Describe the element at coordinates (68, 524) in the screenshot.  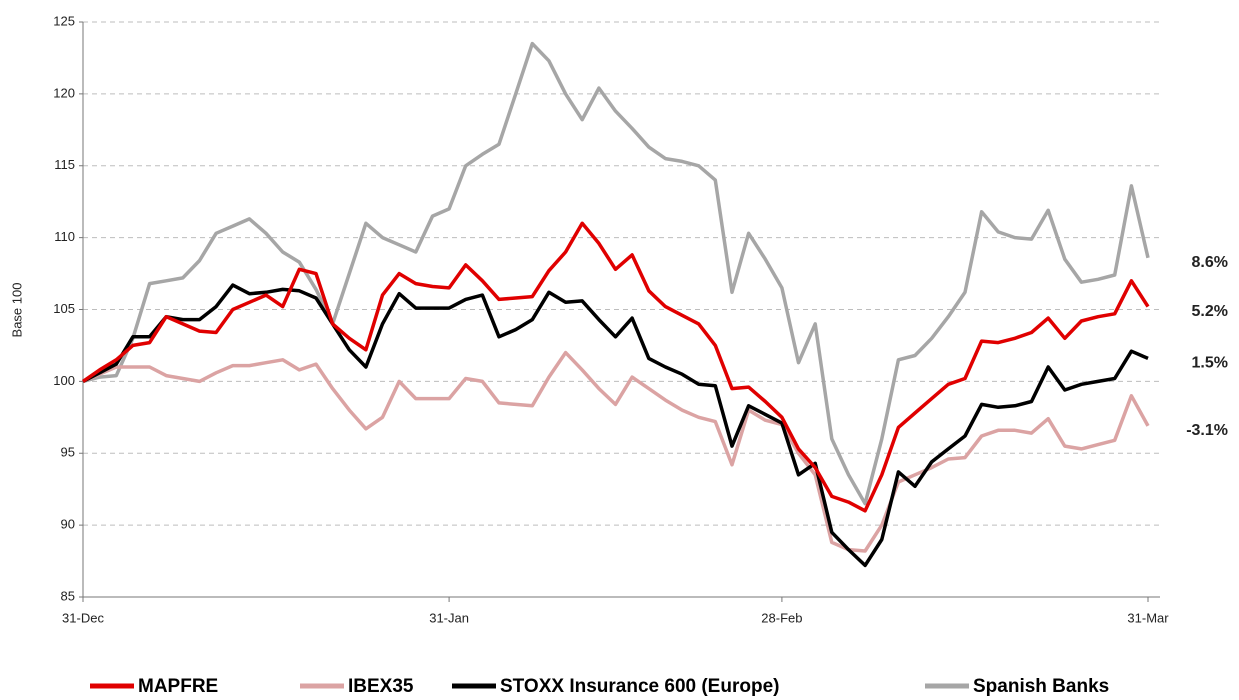
I see `y-tick-label: 90` at that location.